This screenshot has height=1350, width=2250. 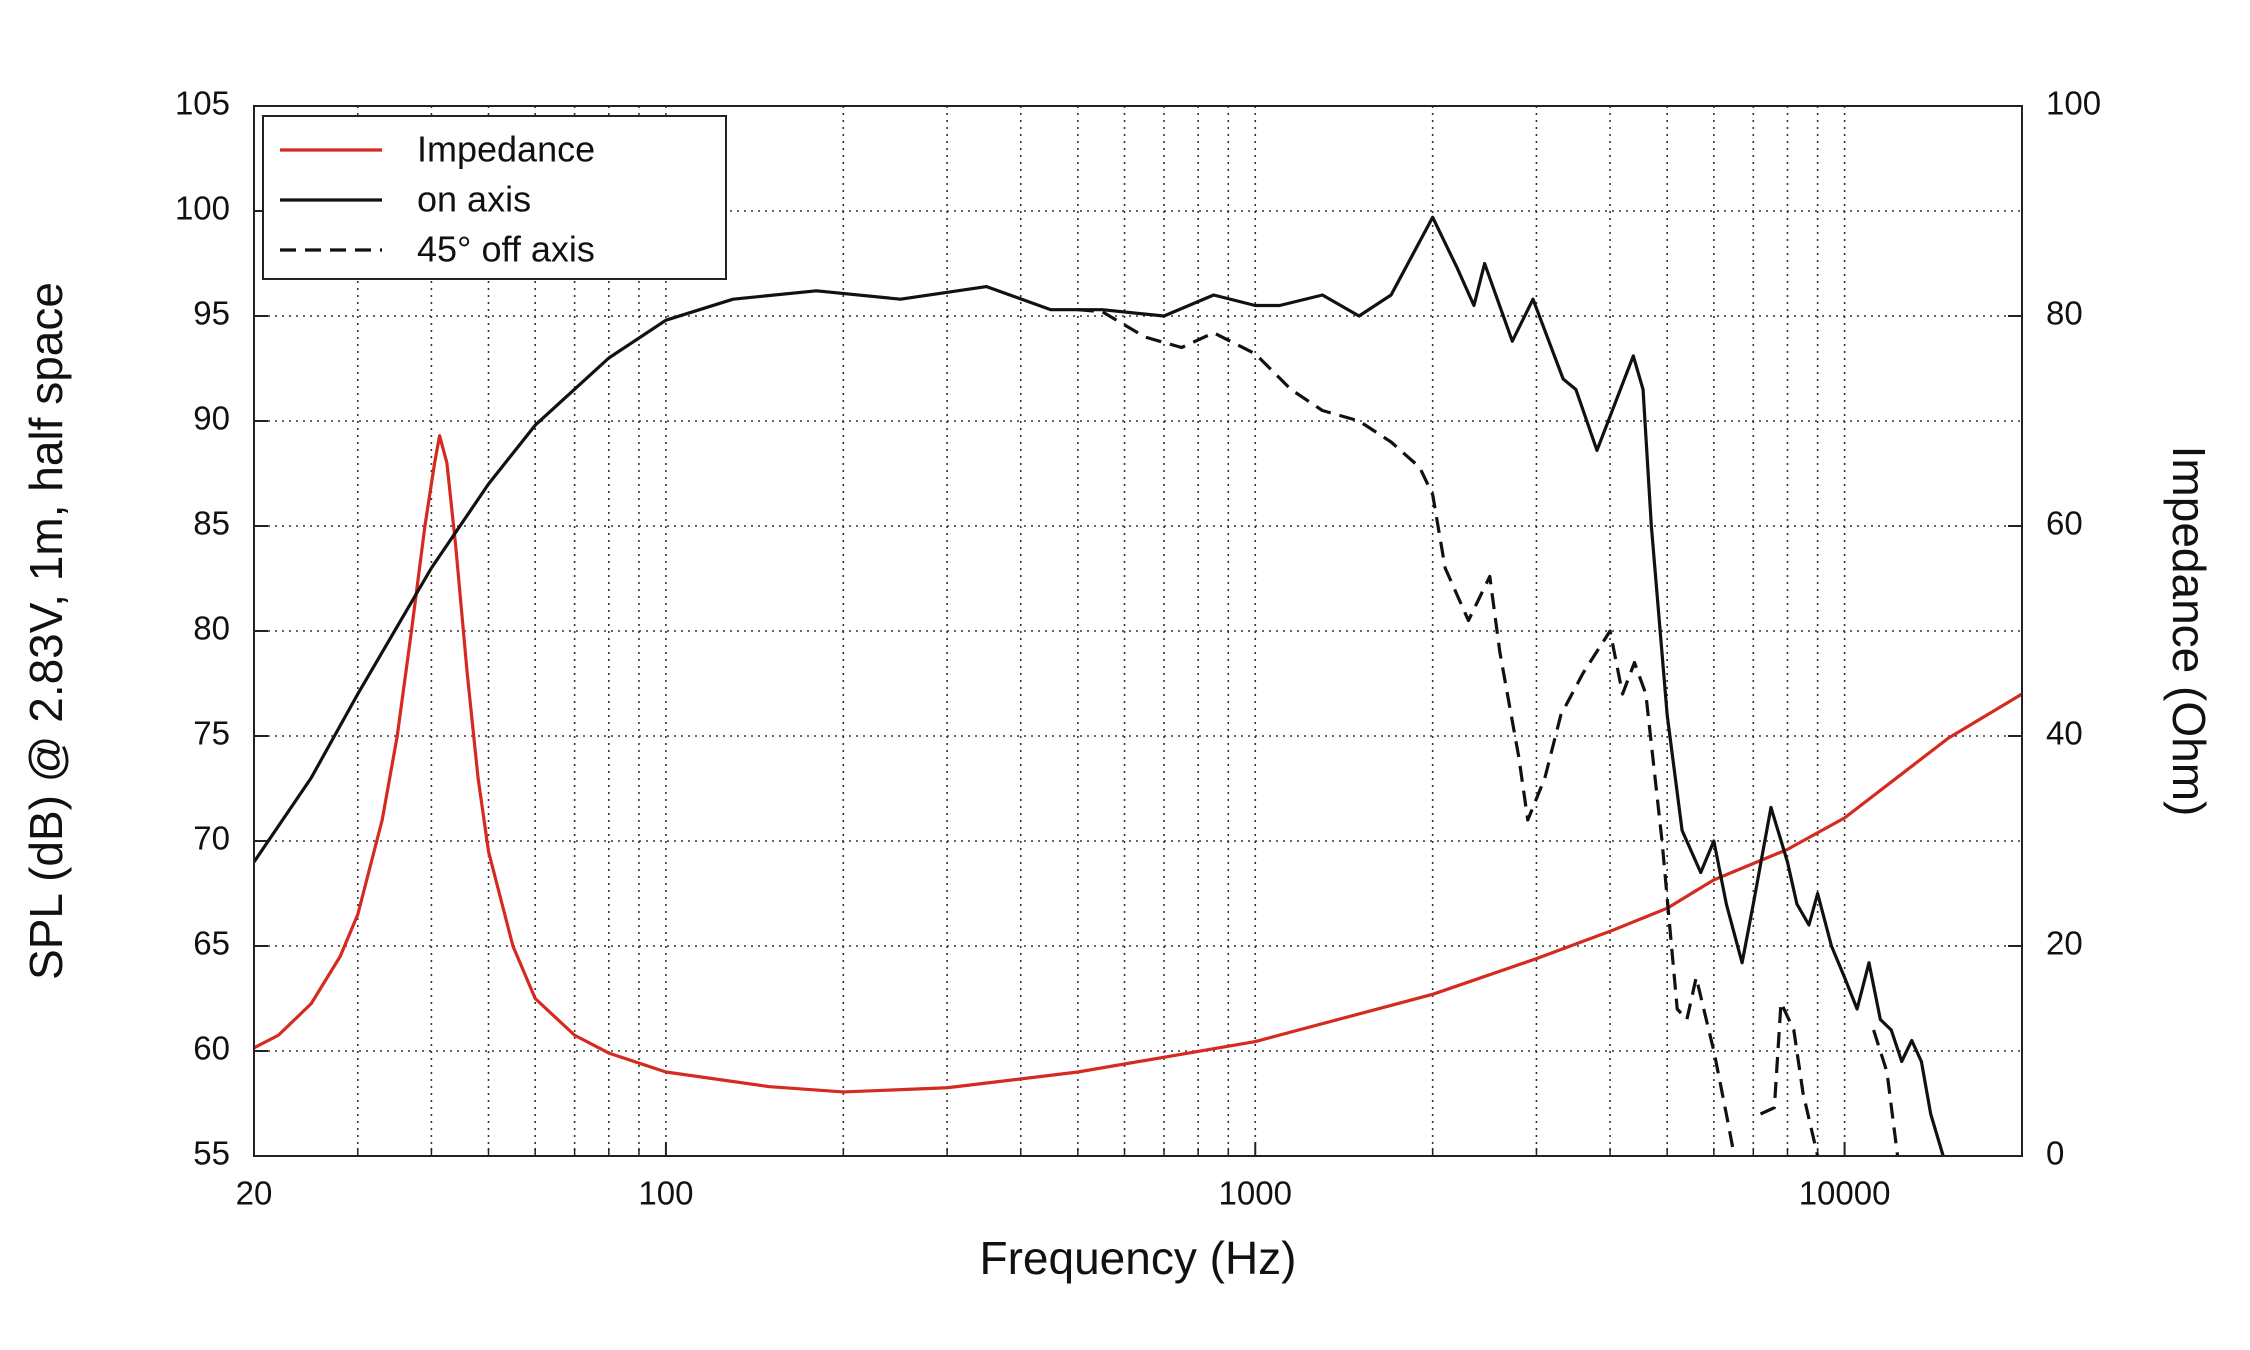 I want to click on y2-tick-label: 60, so click(x=2064, y=523).